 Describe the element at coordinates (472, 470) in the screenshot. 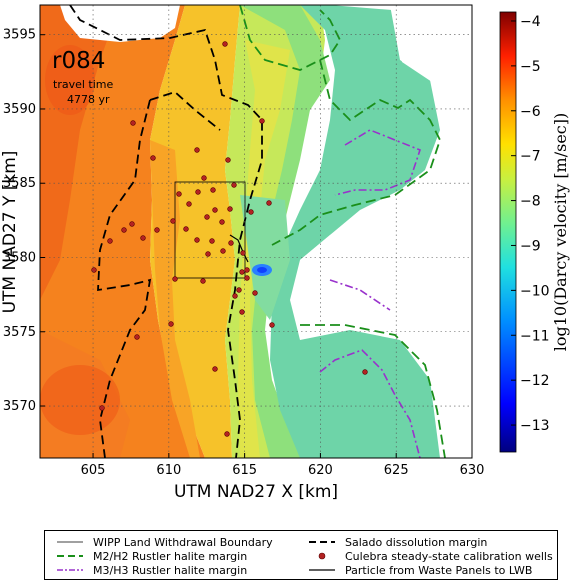

I see `x-tick-label: 630` at that location.